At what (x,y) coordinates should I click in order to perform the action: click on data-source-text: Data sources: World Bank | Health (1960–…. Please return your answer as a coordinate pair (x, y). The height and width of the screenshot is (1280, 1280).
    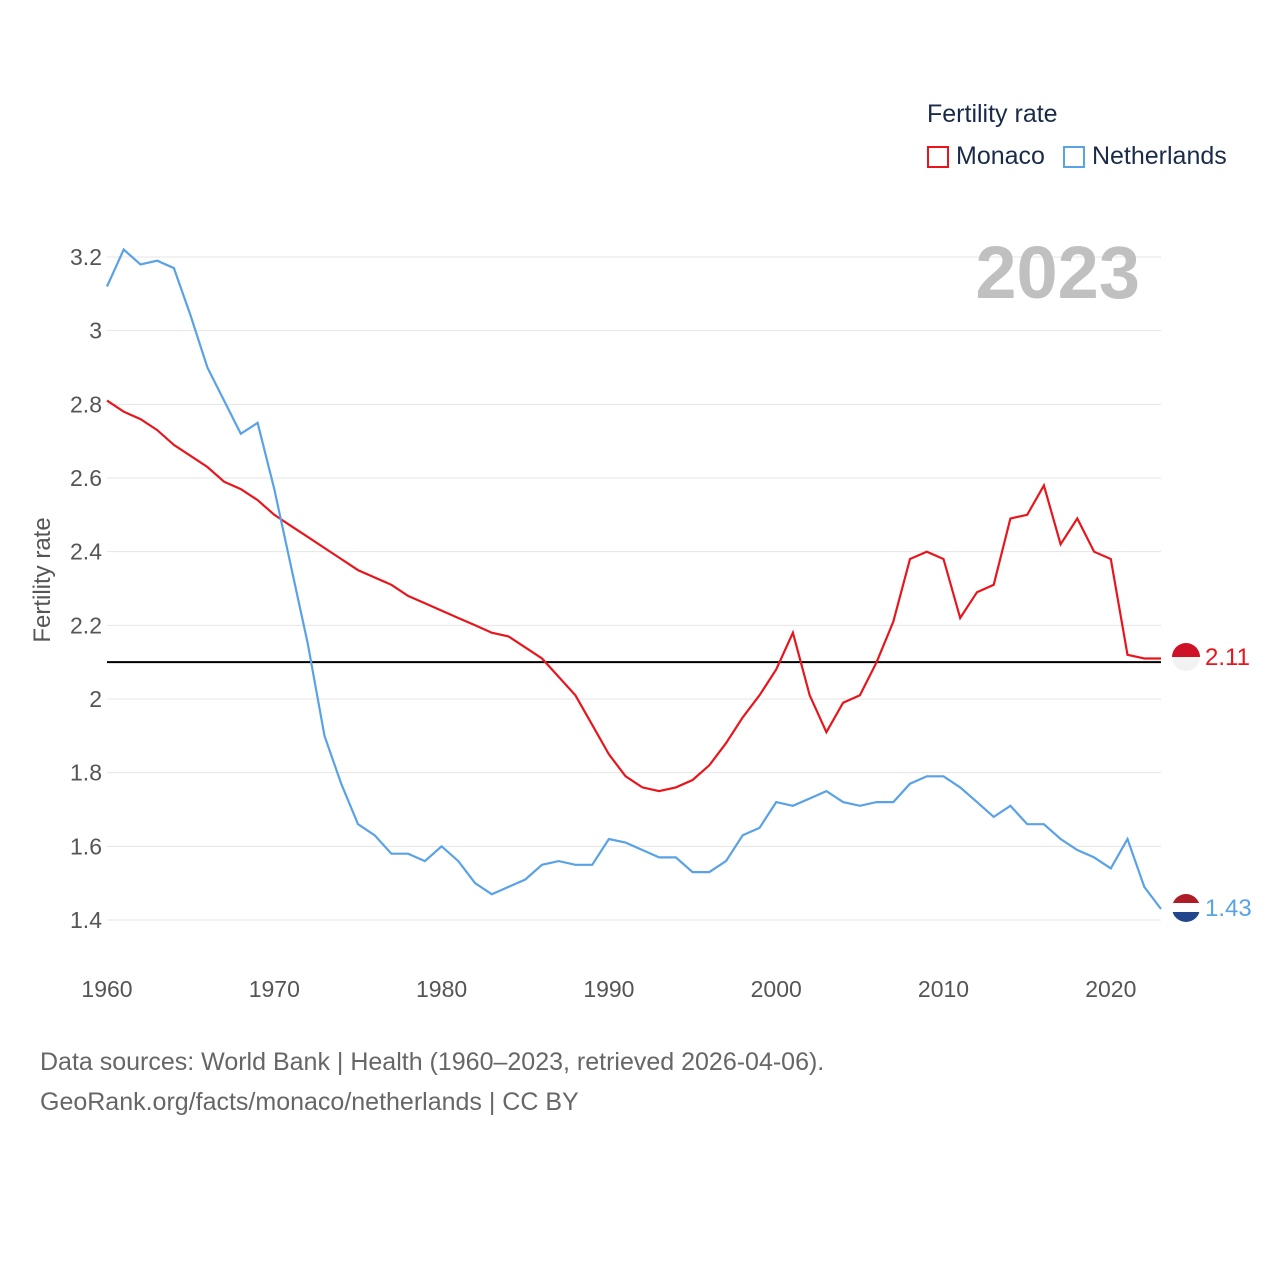
    Looking at the image, I should click on (432, 1062).